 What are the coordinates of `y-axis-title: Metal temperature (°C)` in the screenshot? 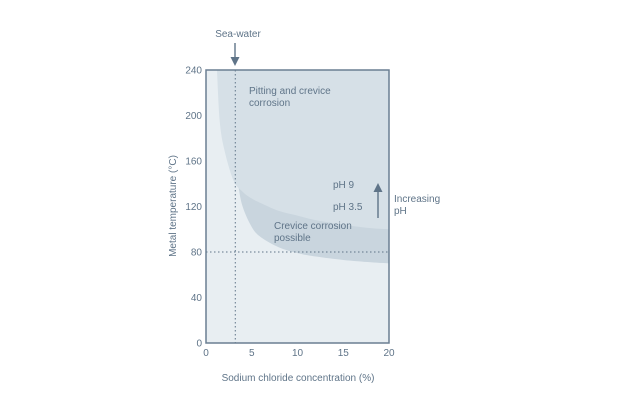 It's located at (173, 206).